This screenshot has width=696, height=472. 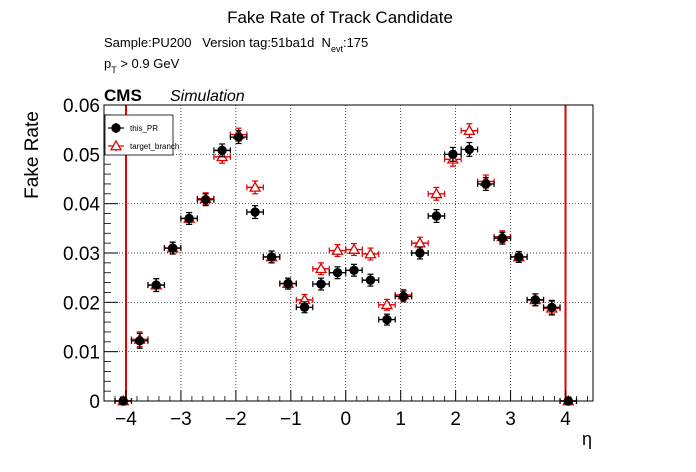 I want to click on x-tick-label: 3, so click(x=510, y=419).